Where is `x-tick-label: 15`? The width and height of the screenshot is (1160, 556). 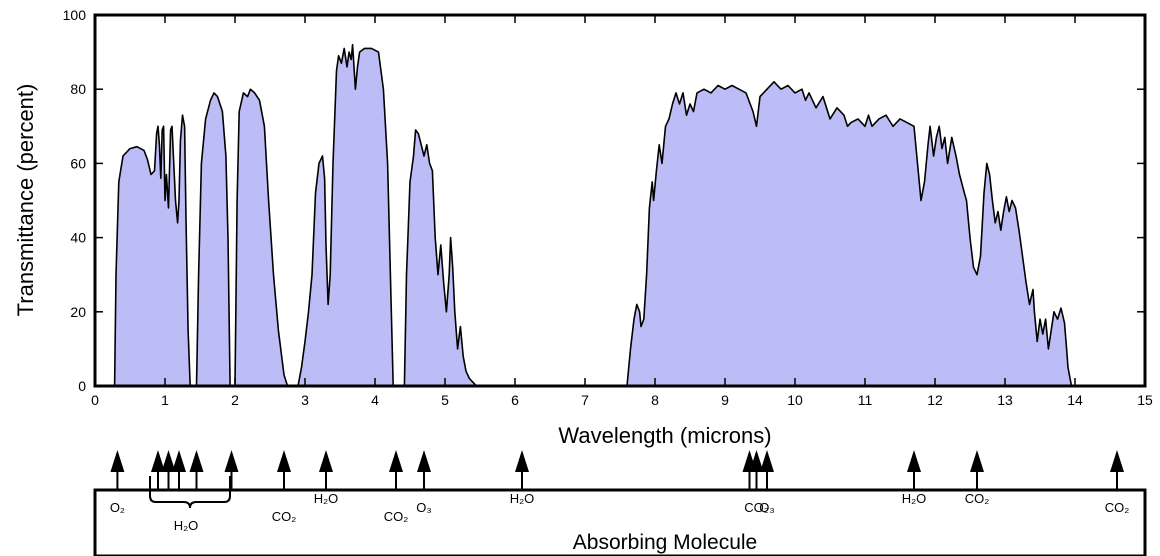 x-tick-label: 15 is located at coordinates (1145, 400).